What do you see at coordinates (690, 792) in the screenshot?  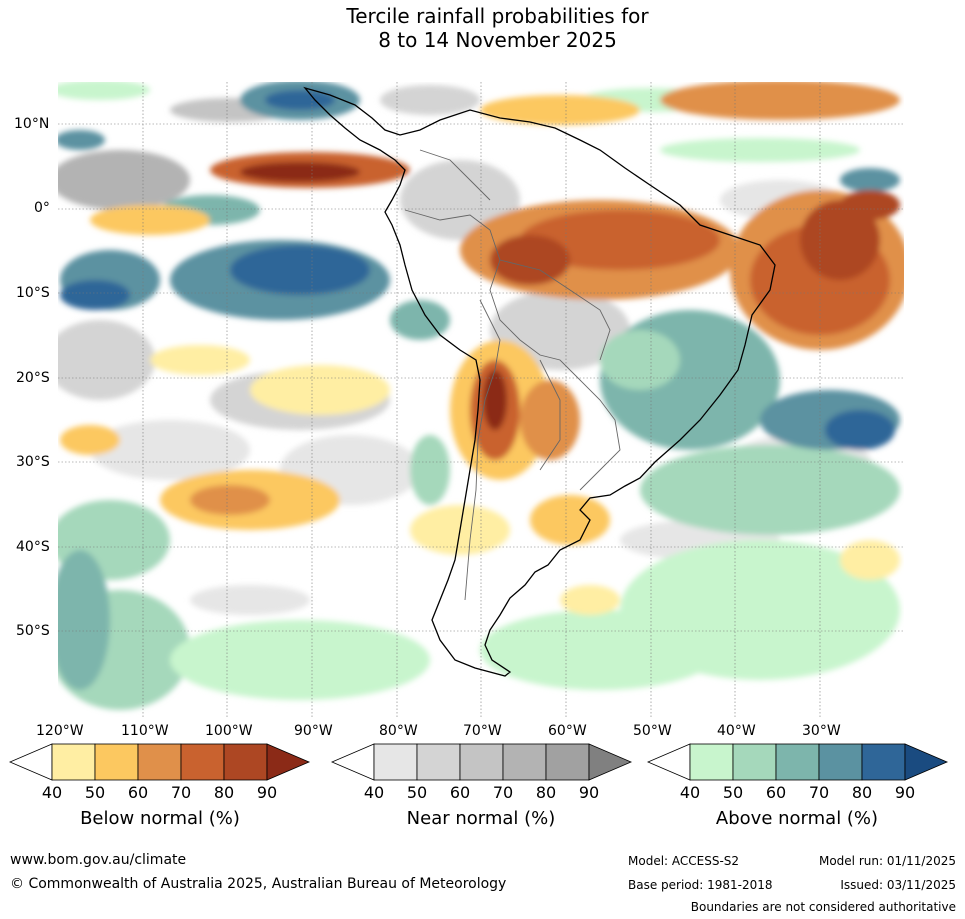 I see `above-tick: 40` at bounding box center [690, 792].